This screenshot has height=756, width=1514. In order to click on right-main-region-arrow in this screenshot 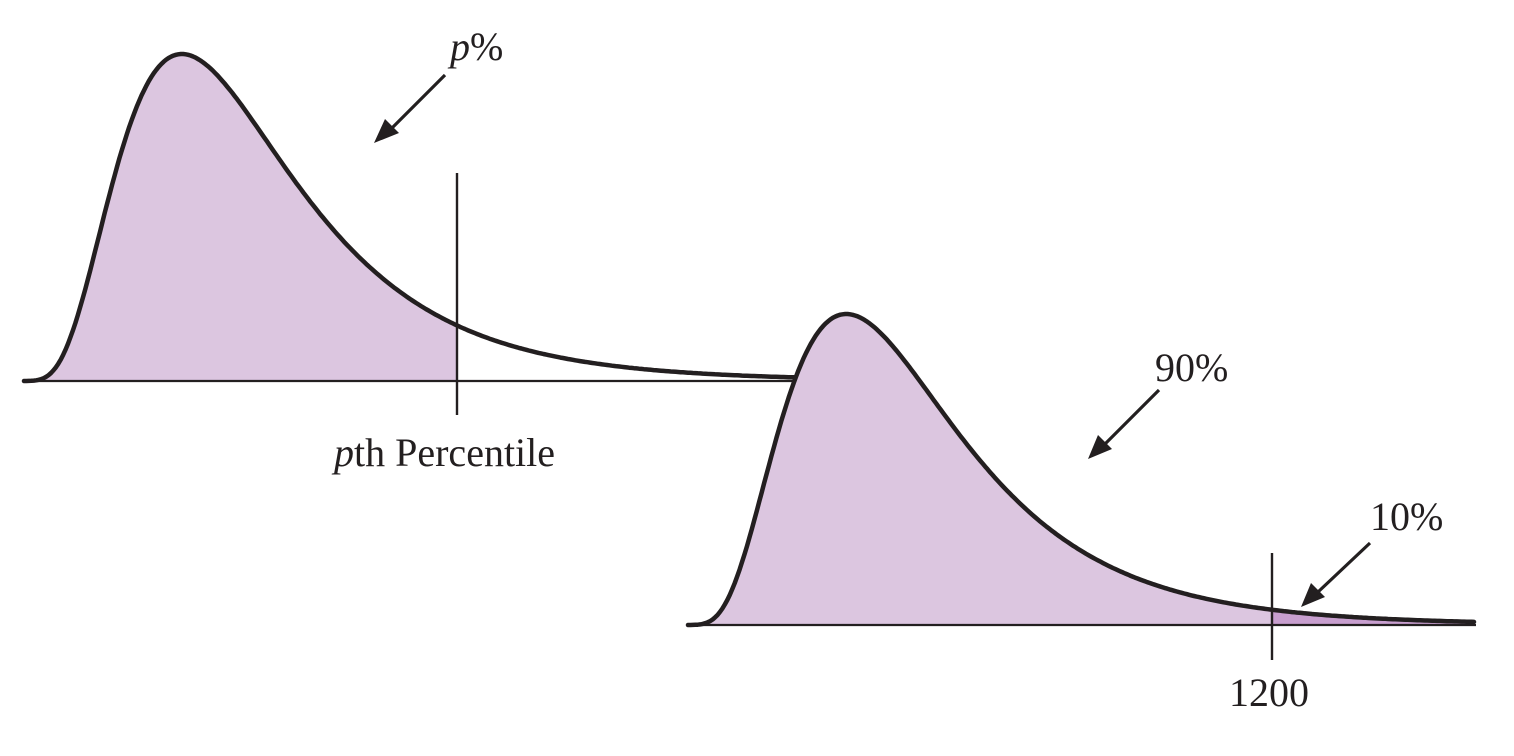, I will do `click(1124, 423)`.